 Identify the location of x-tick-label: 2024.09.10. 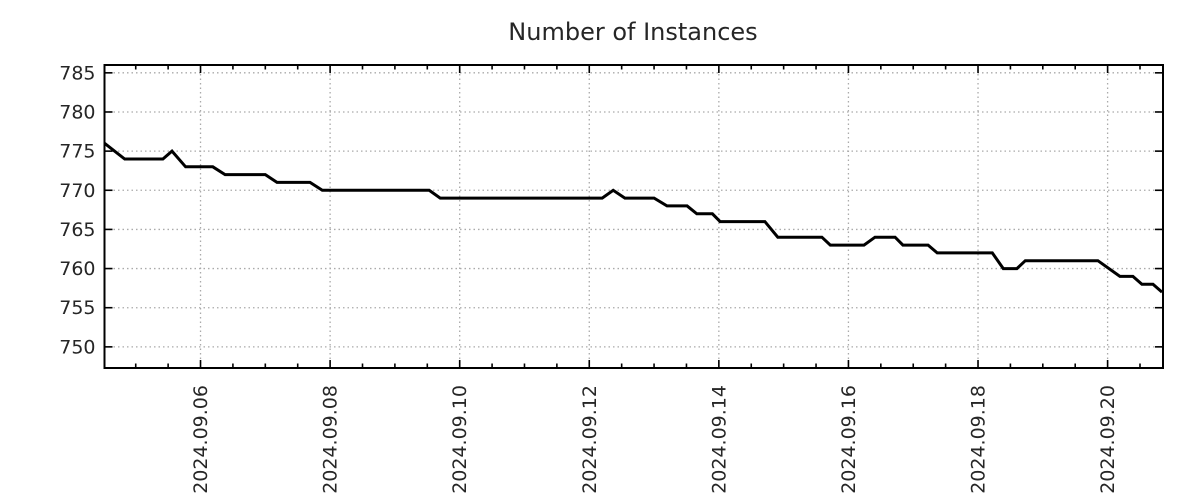
(460, 439).